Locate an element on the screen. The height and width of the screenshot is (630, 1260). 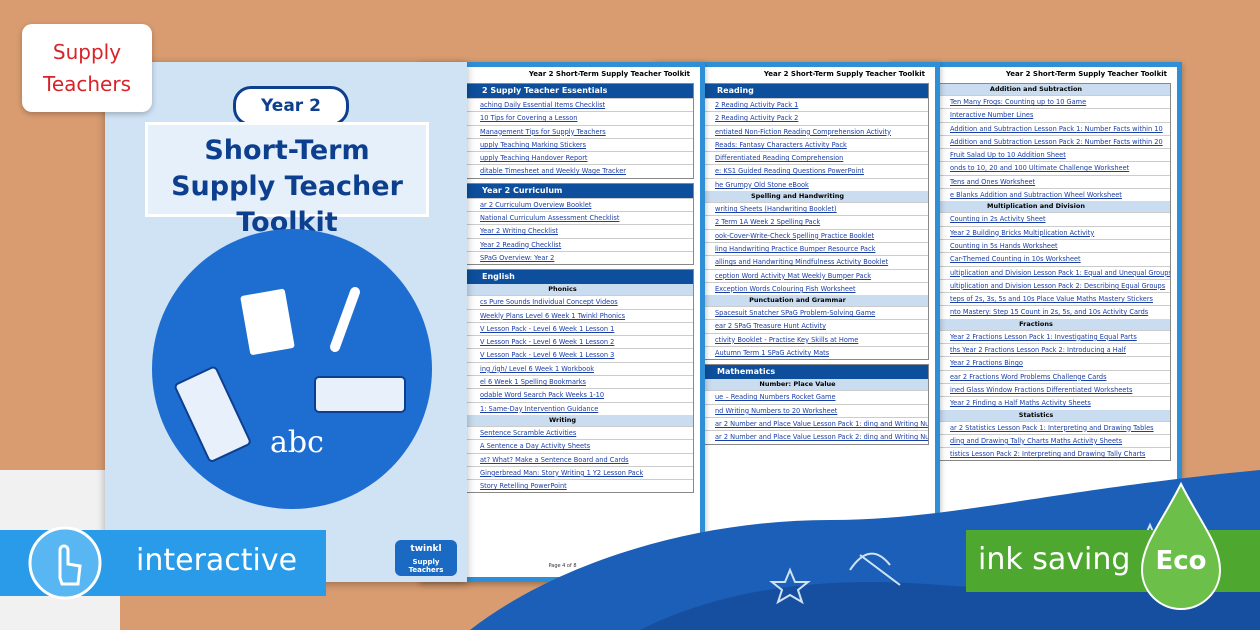
resource-link: ear 2 SPaG Treasure Hunt Activity is located at coordinates (797, 325).